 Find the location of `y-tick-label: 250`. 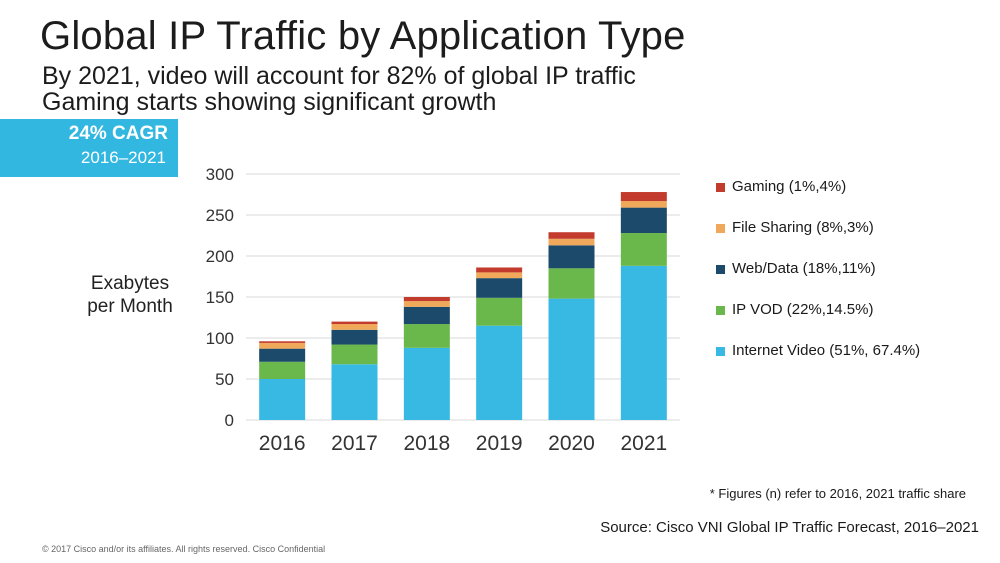

y-tick-label: 250 is located at coordinates (220, 215).